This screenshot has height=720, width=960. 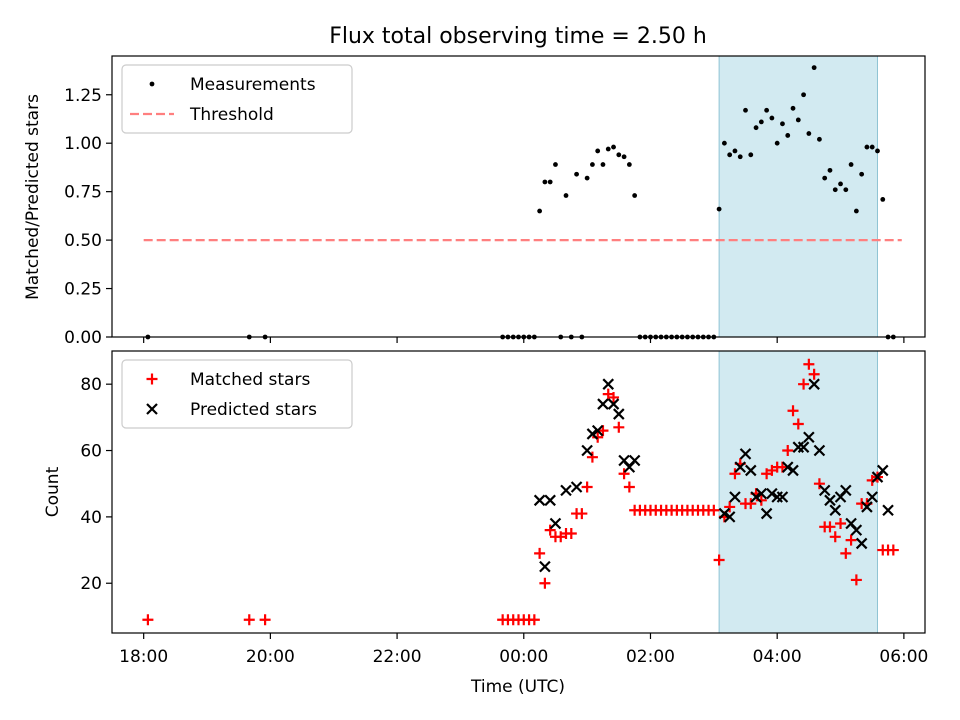 I want to click on x-tick-label: 20:00, so click(x=270, y=657).